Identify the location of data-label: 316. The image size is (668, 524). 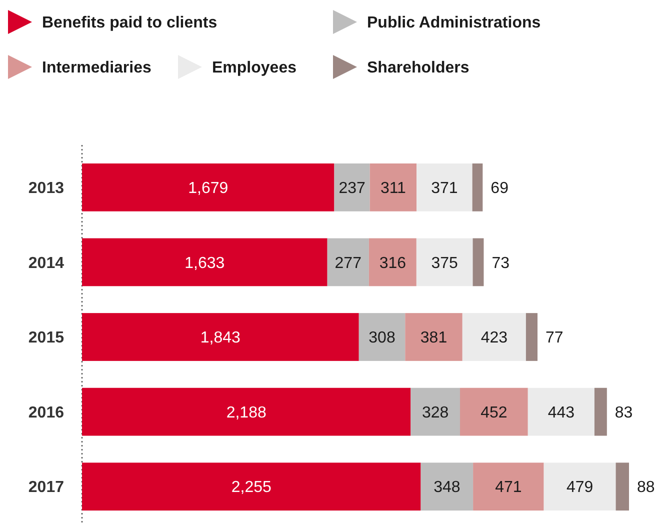
(392, 263).